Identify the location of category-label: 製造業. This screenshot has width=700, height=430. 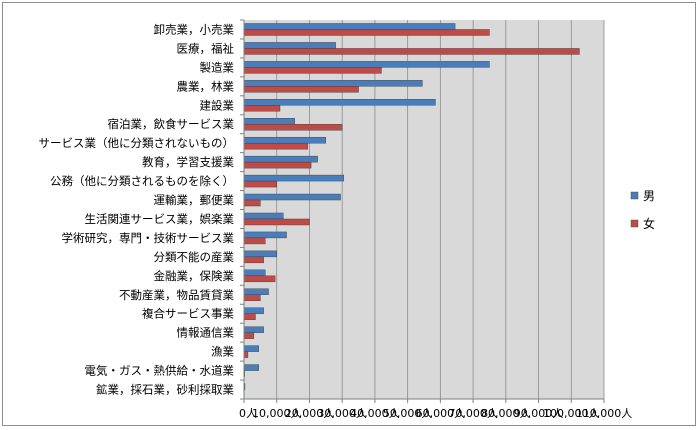
(217, 67).